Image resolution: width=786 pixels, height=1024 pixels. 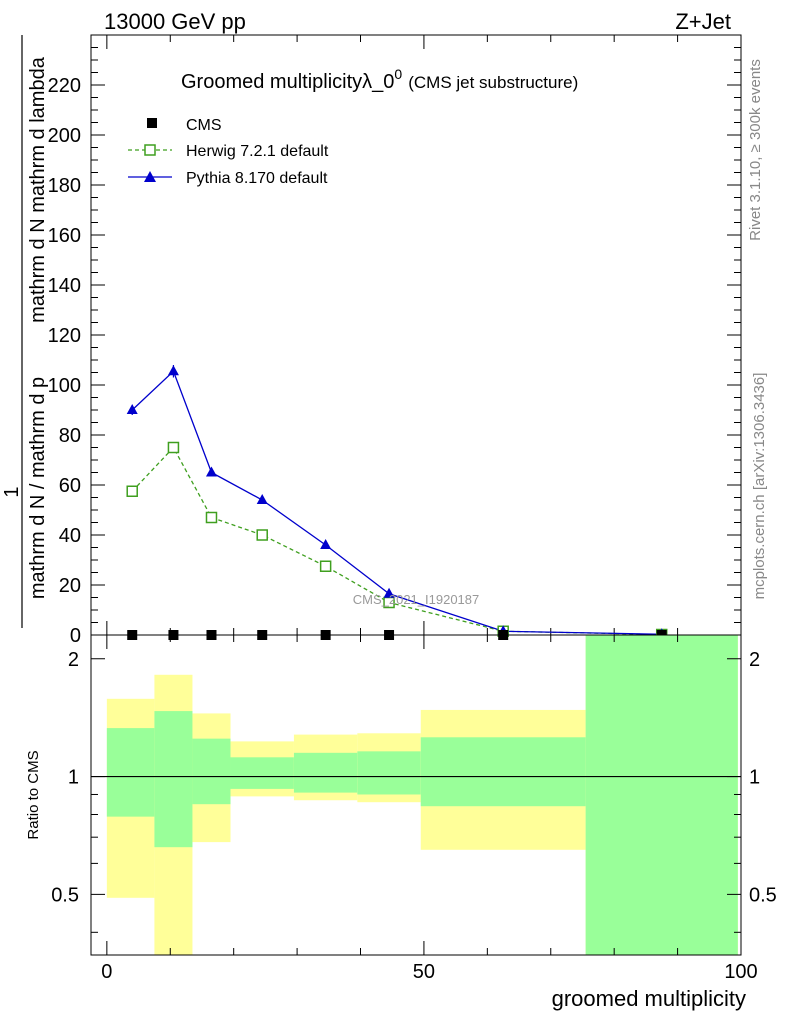 I want to click on herwig-line, so click(x=396, y=541).